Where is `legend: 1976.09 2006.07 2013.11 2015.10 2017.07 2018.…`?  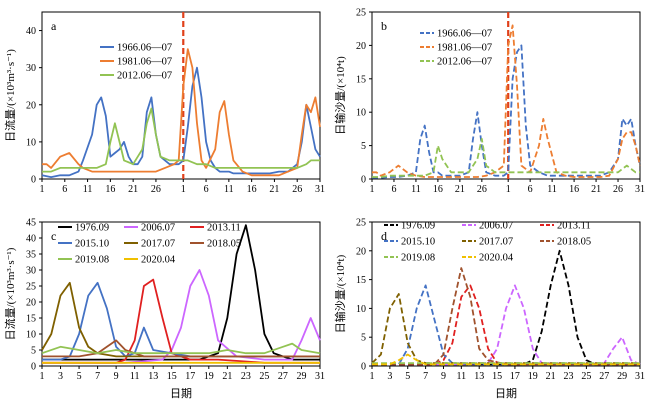 legend: 1976.09 2006.07 2013.11 2015.10 2017.07 2018.… is located at coordinates (487, 242).